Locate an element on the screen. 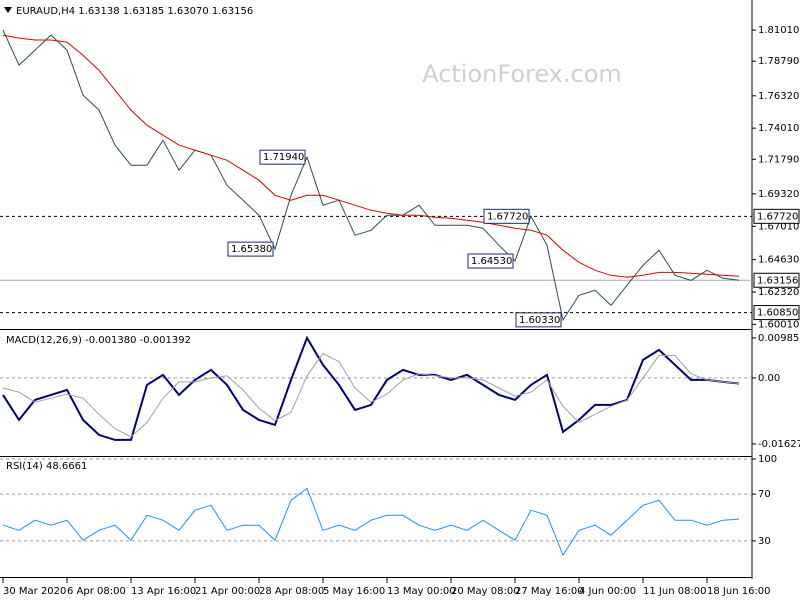 The width and height of the screenshot is (800, 600). annotation-label: 1.64530 is located at coordinates (491, 261).